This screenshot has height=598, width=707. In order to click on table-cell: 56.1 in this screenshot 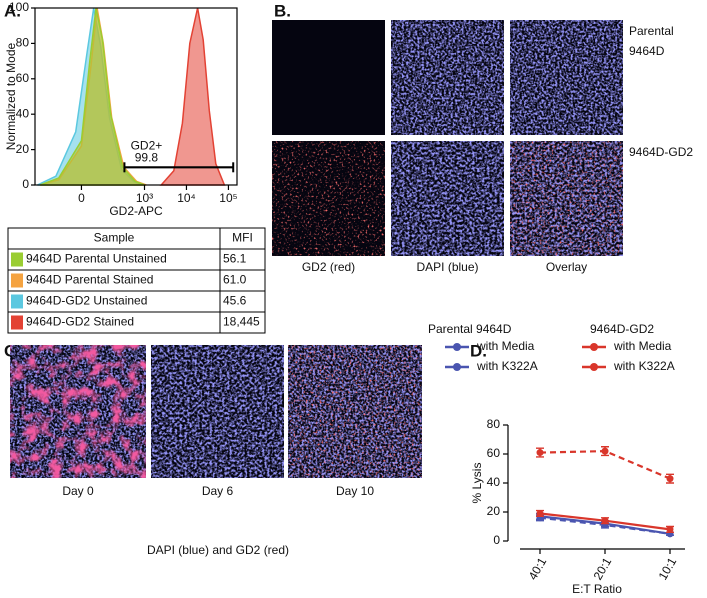, I will do `click(235, 259)`.